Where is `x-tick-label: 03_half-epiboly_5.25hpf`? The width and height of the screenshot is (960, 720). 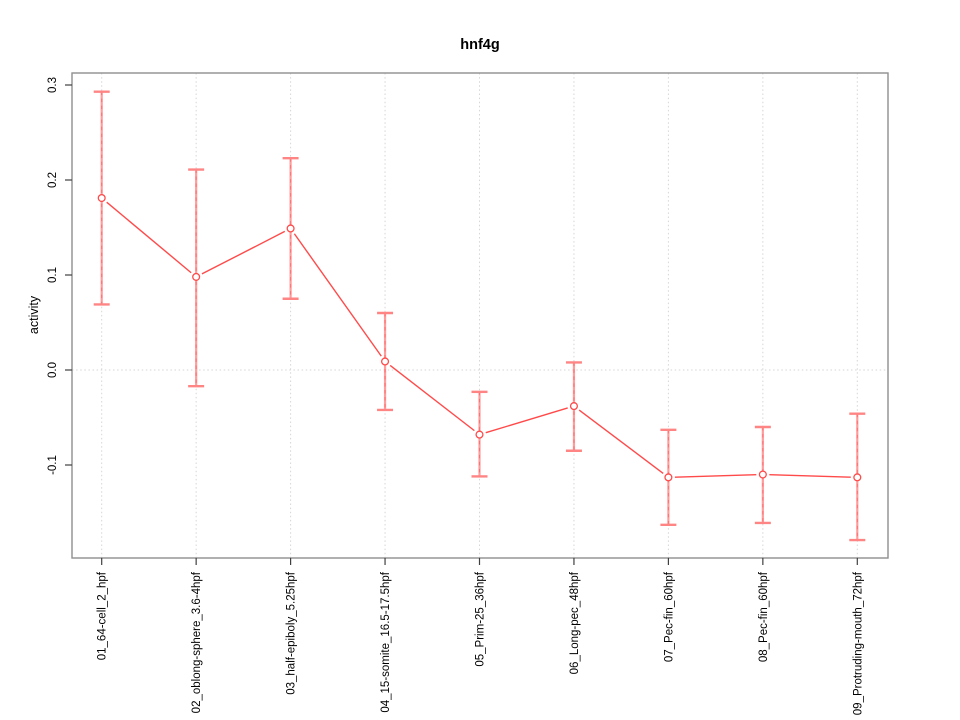 x-tick-label: 03_half-epiboly_5.25hpf is located at coordinates (292, 633).